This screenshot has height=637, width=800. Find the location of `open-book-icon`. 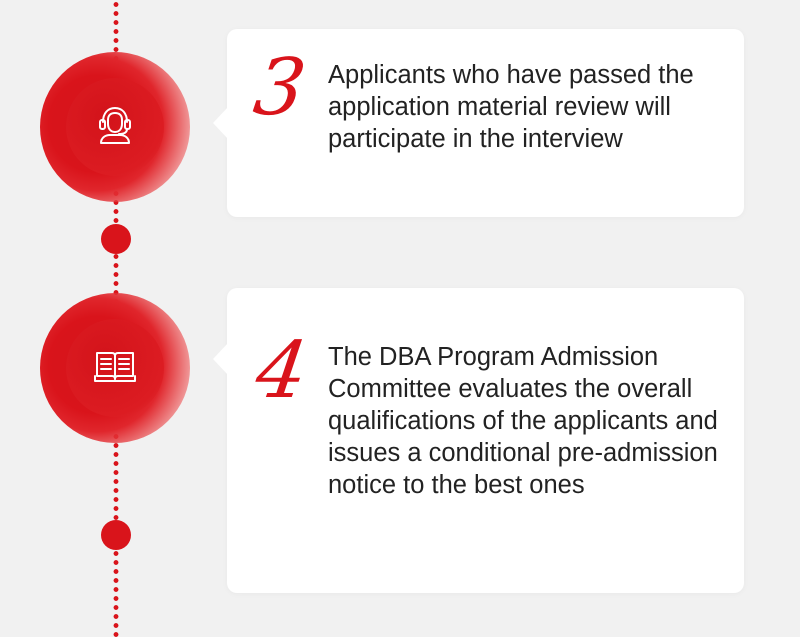

open-book-icon is located at coordinates (115, 367).